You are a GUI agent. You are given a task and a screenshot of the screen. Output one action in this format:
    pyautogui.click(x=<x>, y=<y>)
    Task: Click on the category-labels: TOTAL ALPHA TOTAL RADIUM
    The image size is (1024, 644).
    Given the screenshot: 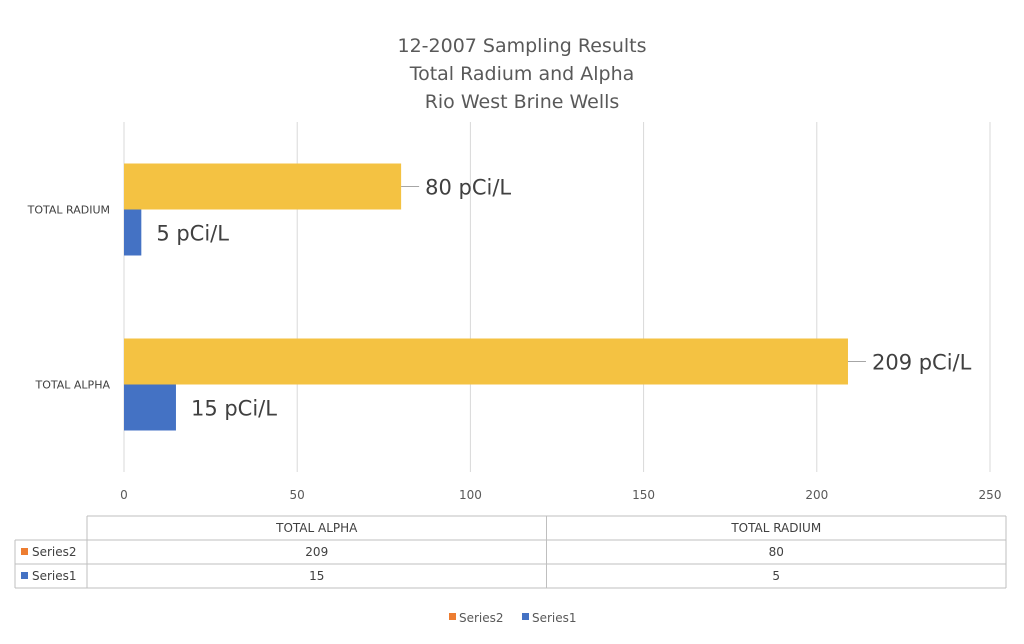 What is the action you would take?
    pyautogui.click(x=69, y=298)
    